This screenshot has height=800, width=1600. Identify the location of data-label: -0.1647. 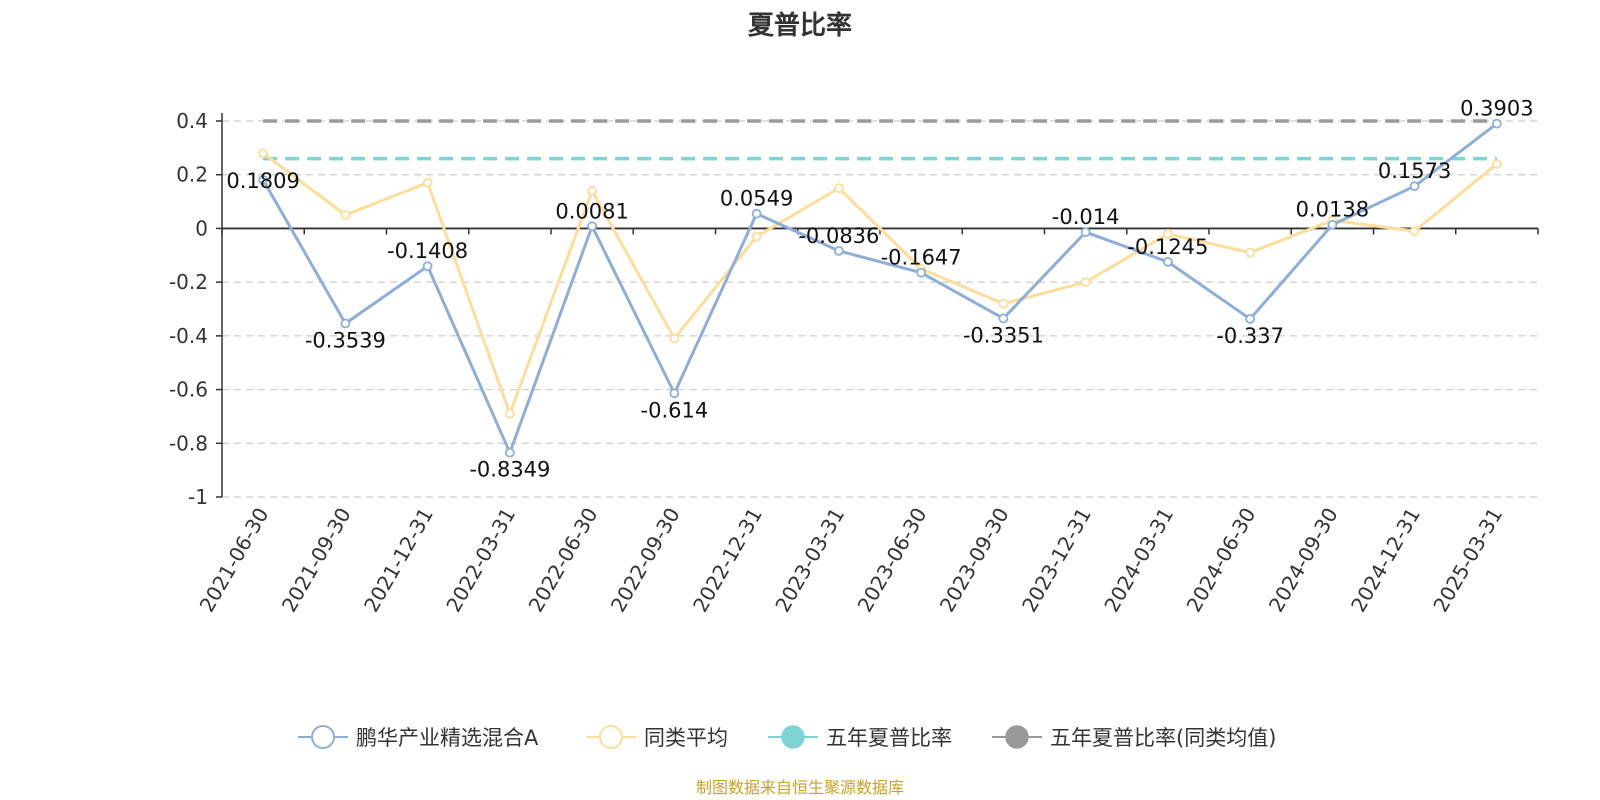
(921, 258).